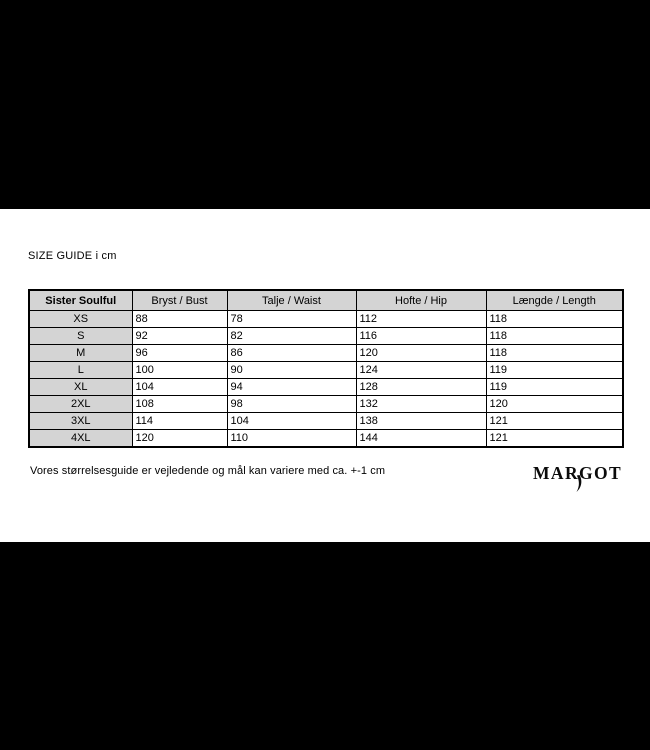 This screenshot has height=750, width=650. I want to click on table-row-s: S 92 82 116 118, so click(326, 336).